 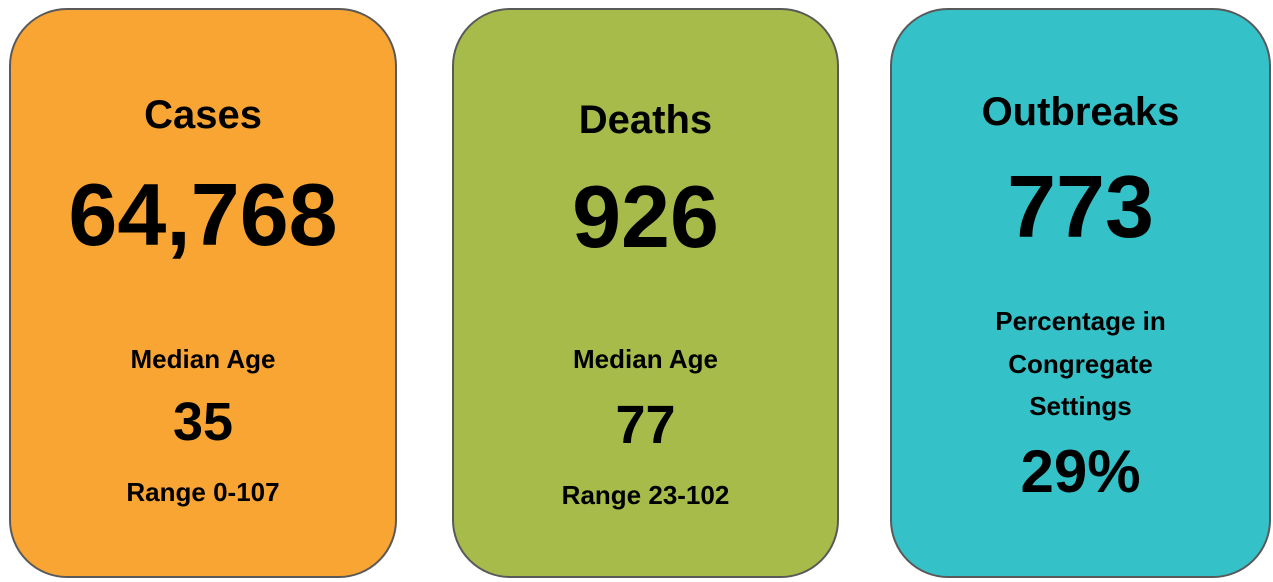 What do you see at coordinates (1080, 206) in the screenshot?
I see `card-value: 773` at bounding box center [1080, 206].